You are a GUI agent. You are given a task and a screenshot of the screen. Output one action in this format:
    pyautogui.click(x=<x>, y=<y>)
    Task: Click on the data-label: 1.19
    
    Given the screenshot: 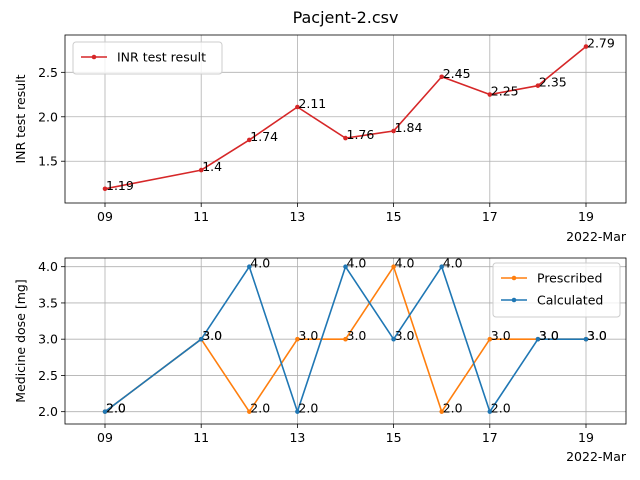 What is the action you would take?
    pyautogui.click(x=120, y=185)
    